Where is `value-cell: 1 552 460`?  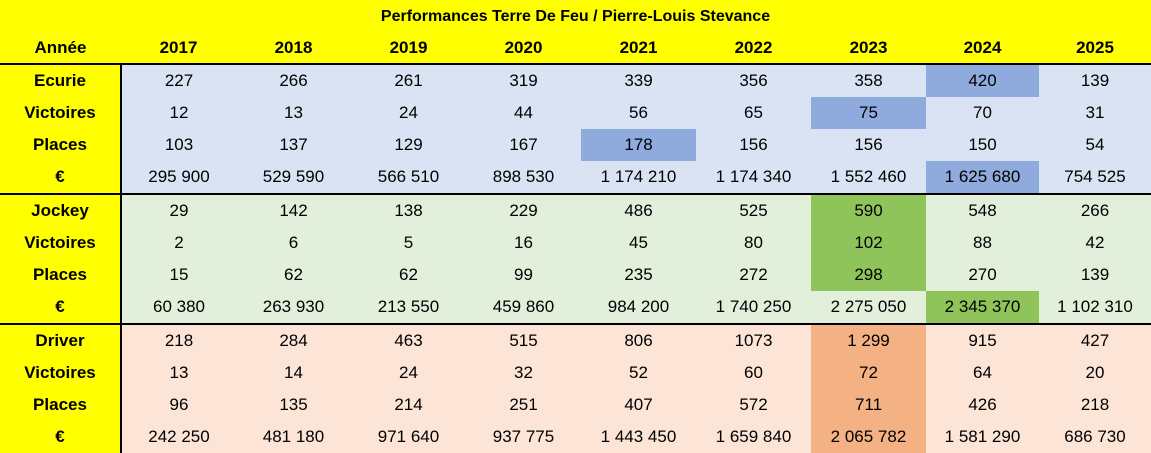 value-cell: 1 552 460 is located at coordinates (868, 177).